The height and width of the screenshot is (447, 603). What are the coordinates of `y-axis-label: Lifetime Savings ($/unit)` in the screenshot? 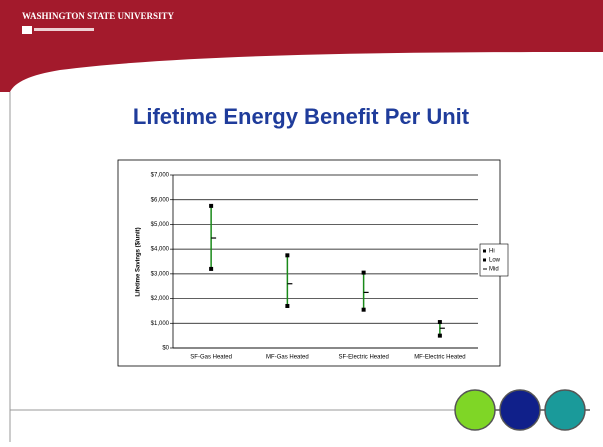 It's located at (139, 261).